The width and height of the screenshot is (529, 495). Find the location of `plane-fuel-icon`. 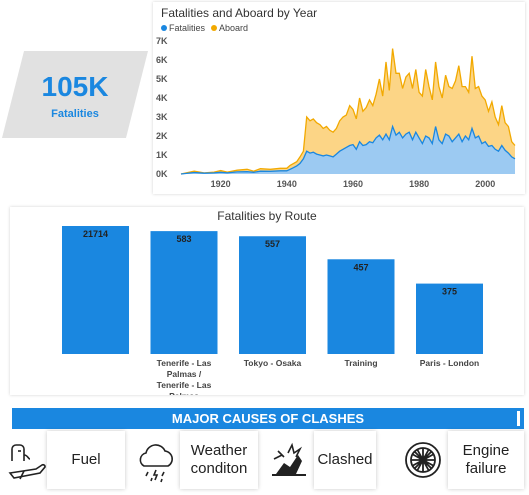

plane-fuel-icon is located at coordinates (27, 464).